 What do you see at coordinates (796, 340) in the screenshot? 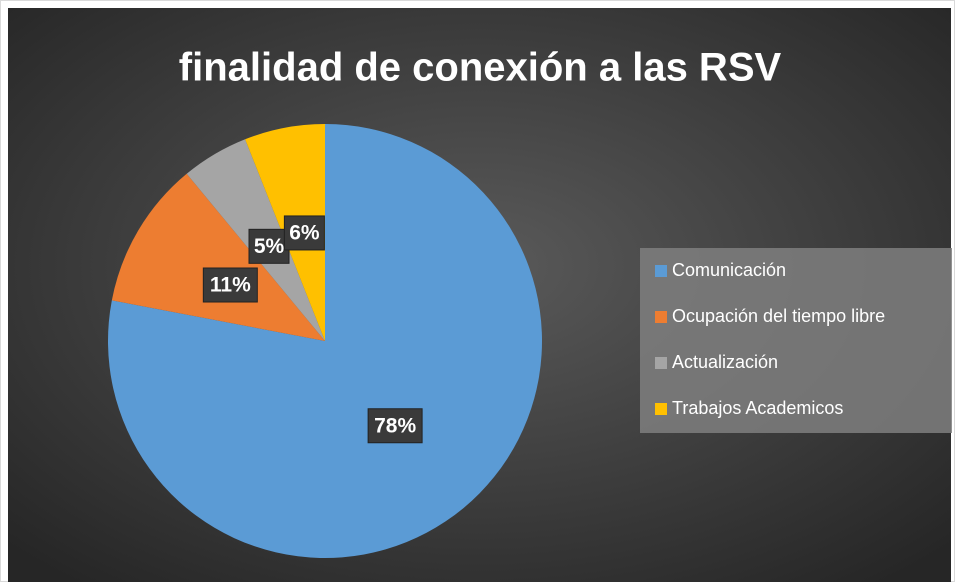
I see `legend` at bounding box center [796, 340].